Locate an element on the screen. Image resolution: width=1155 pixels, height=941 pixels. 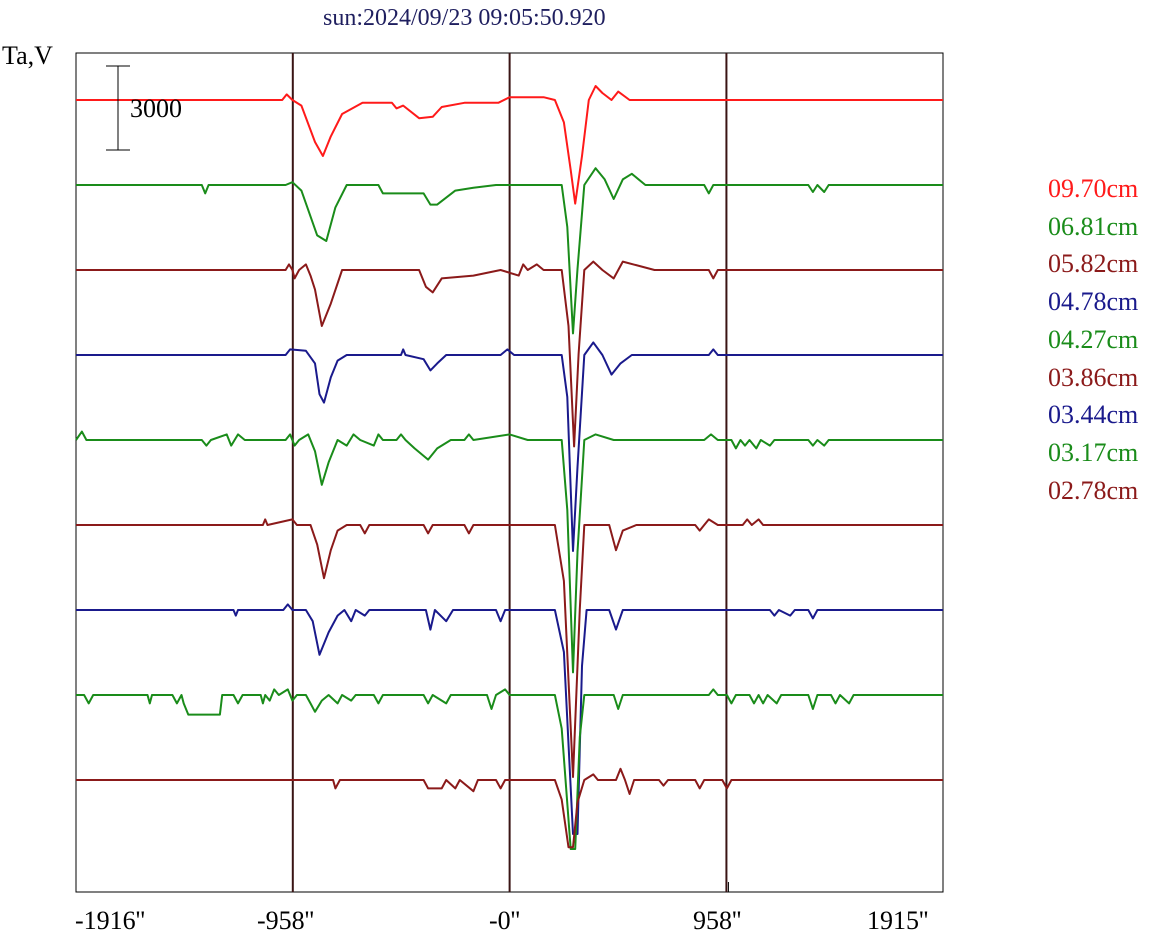
series-line-02.78cm is located at coordinates (509, 808).